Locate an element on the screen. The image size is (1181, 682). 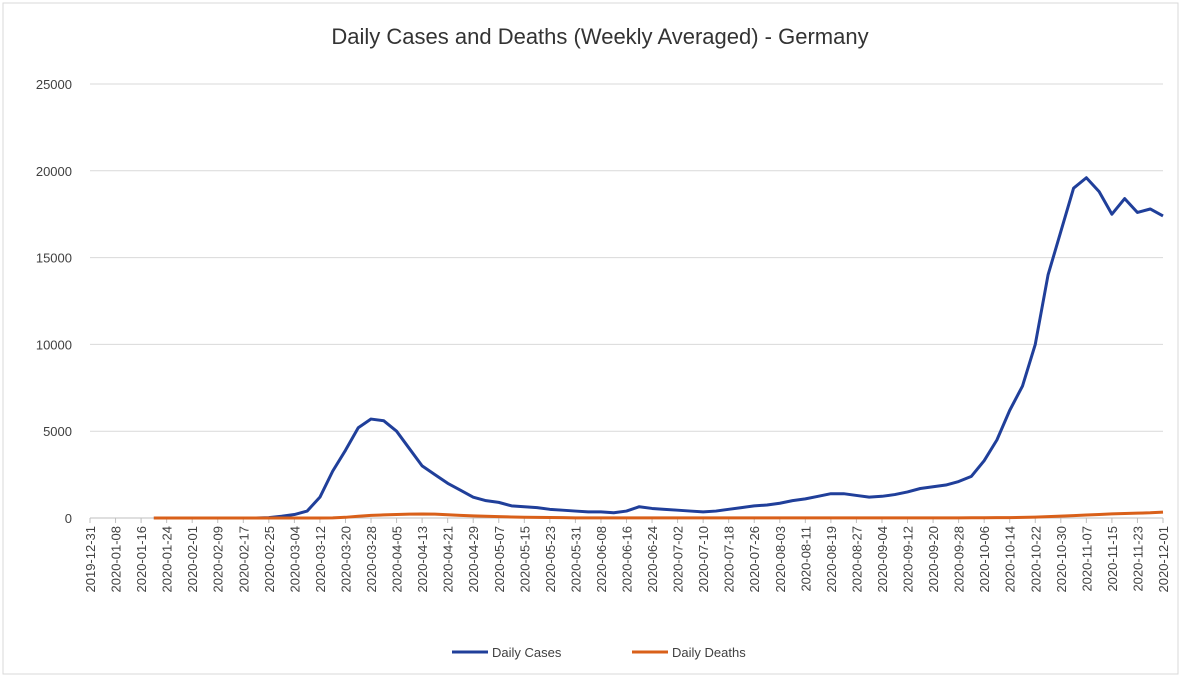
x-tick-label: 2020-02-01 is located at coordinates (192, 559).